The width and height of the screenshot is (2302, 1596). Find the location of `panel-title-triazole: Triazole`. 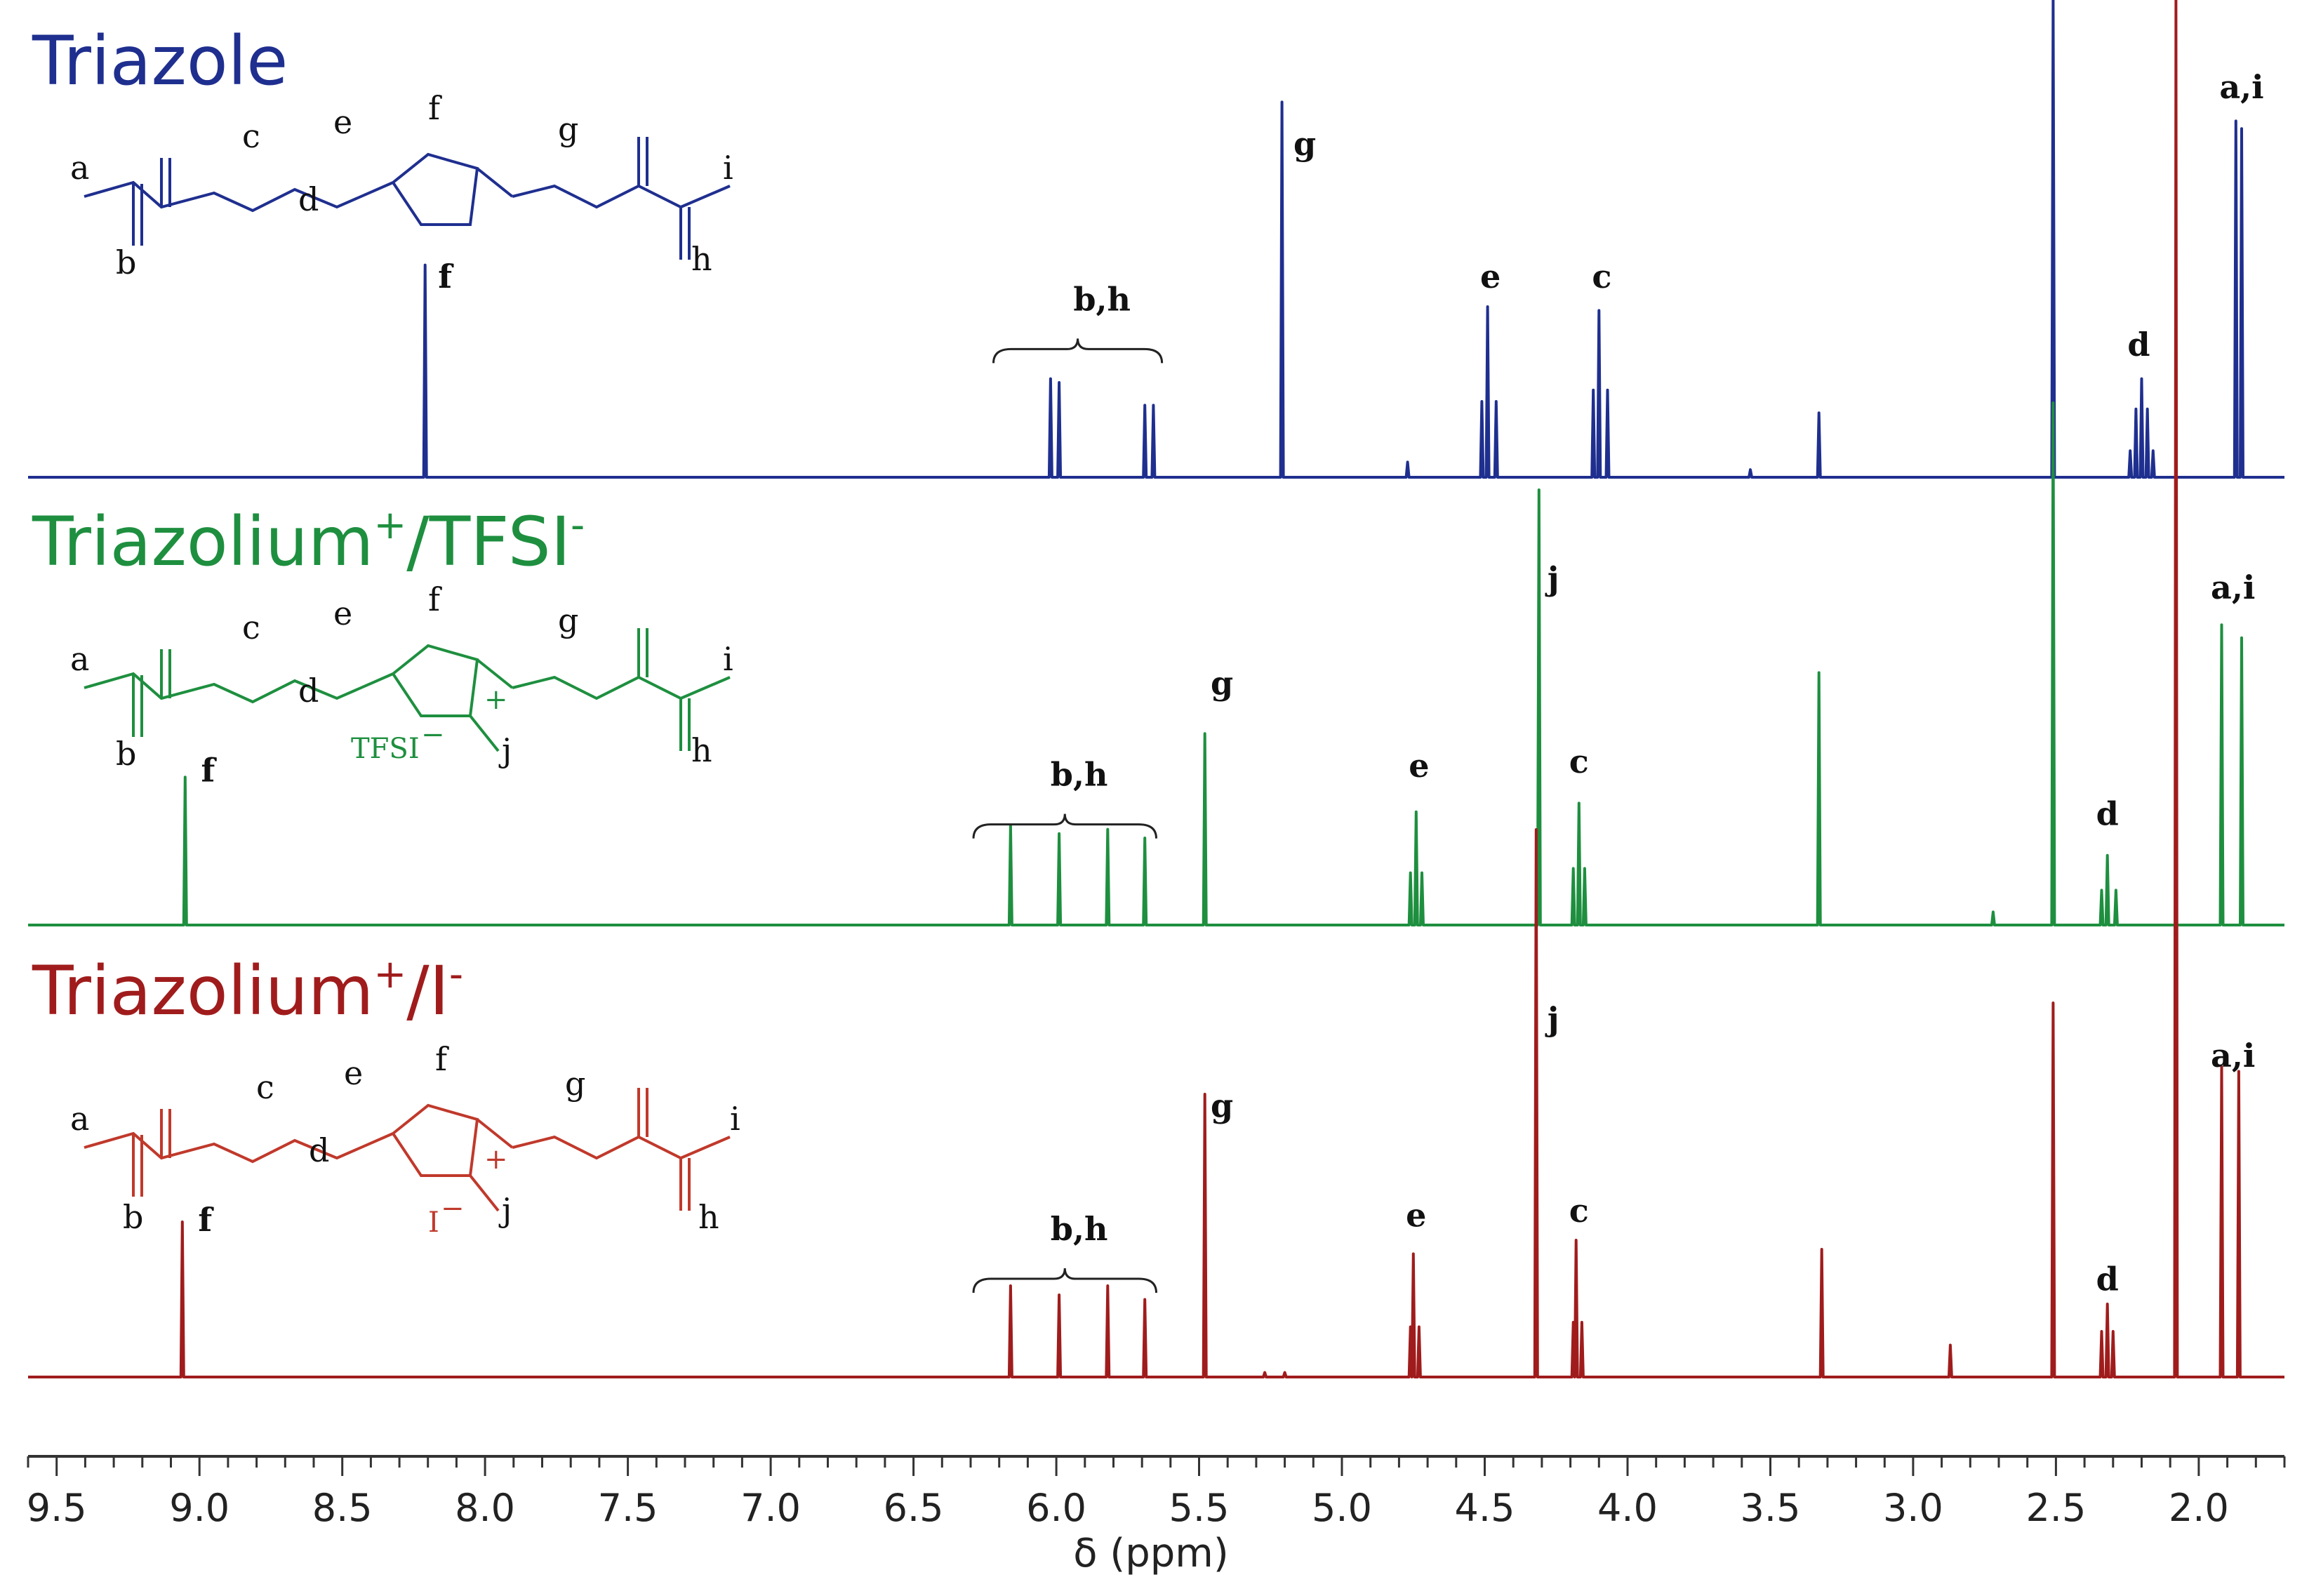

panel-title-triazole: Triazole is located at coordinates (160, 61).